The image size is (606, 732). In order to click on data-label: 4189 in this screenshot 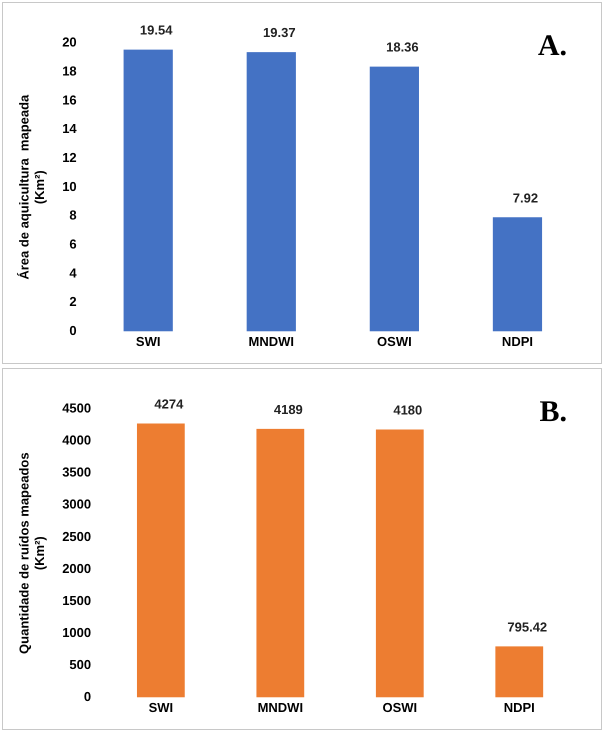, I will do `click(288, 410)`.